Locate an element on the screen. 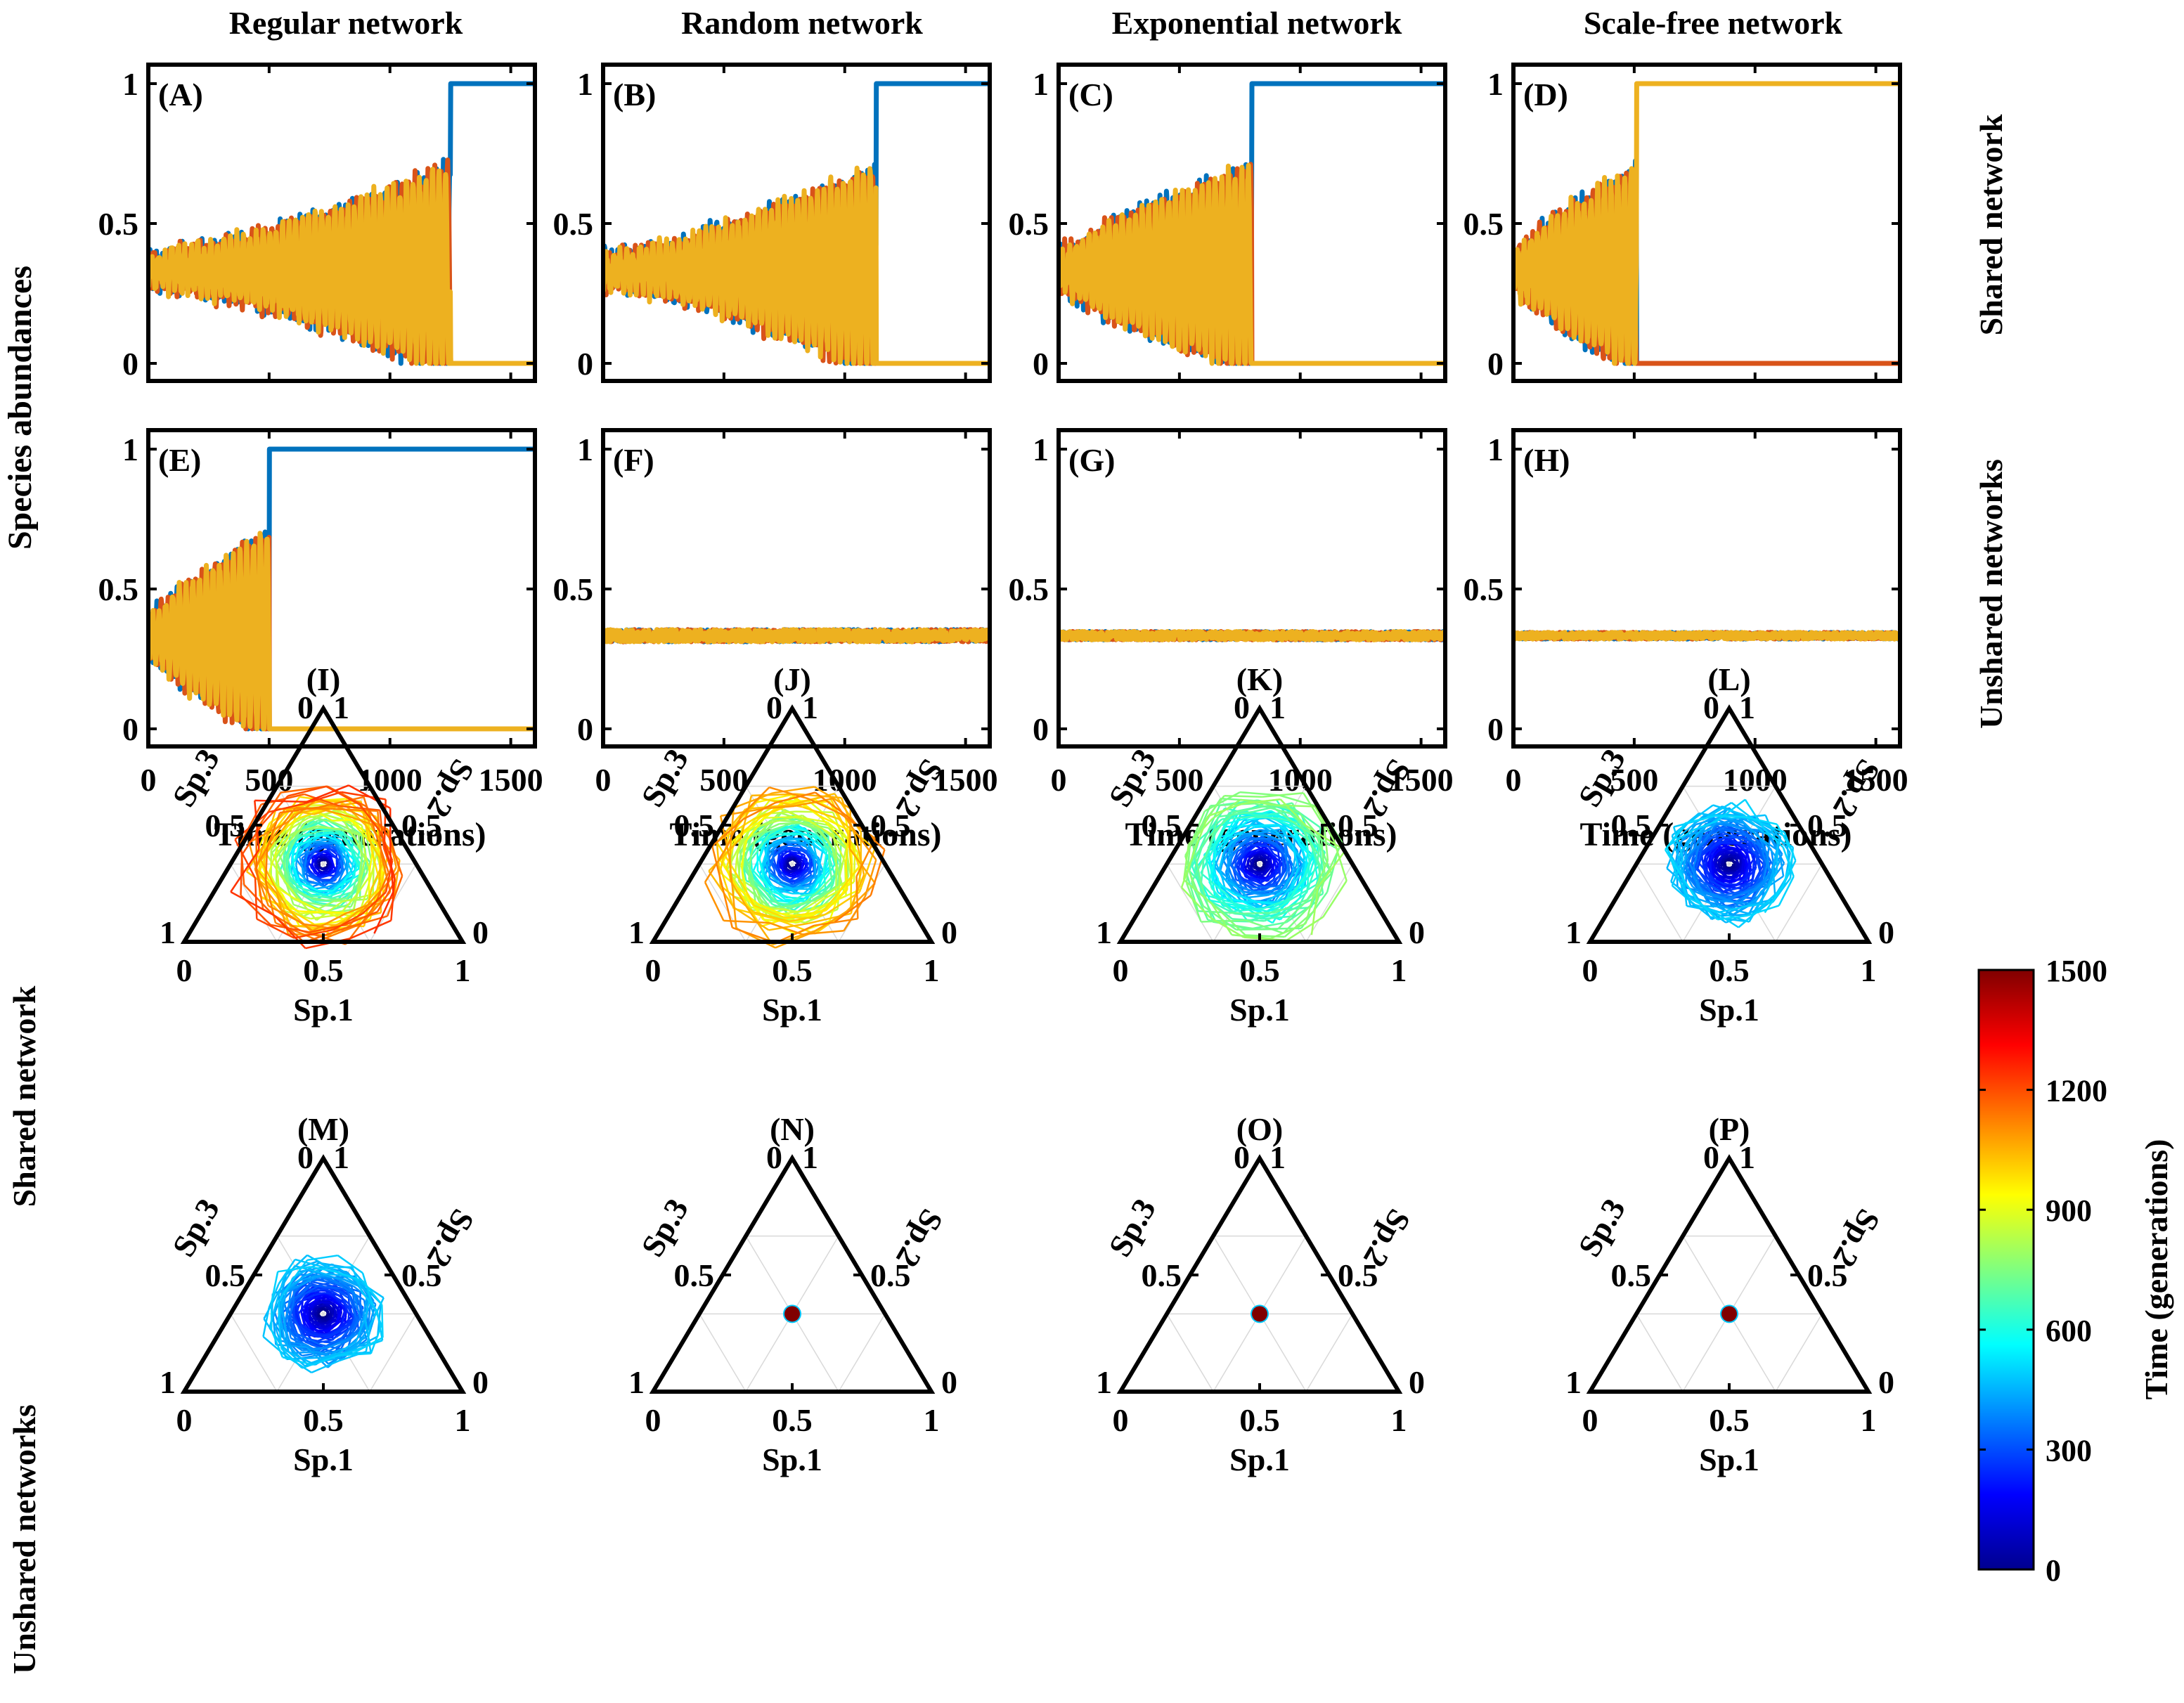 The height and width of the screenshot is (1703, 2184). tick-label-sp1-05: 0.5 is located at coordinates (323, 970).